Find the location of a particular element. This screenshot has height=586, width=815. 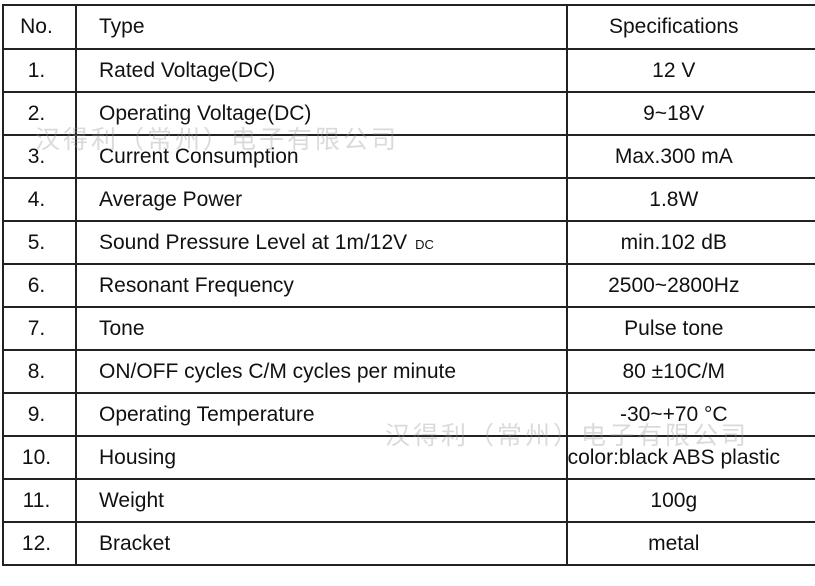

table-row: 12. Bracket metal is located at coordinates (408, 543).